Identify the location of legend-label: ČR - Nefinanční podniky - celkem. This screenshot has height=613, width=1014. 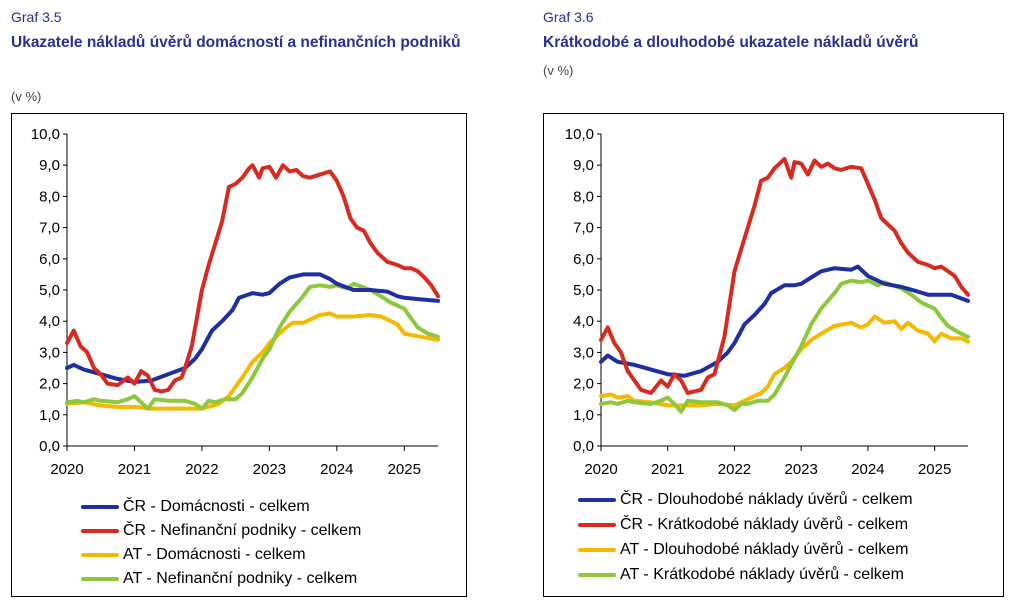
(242, 530).